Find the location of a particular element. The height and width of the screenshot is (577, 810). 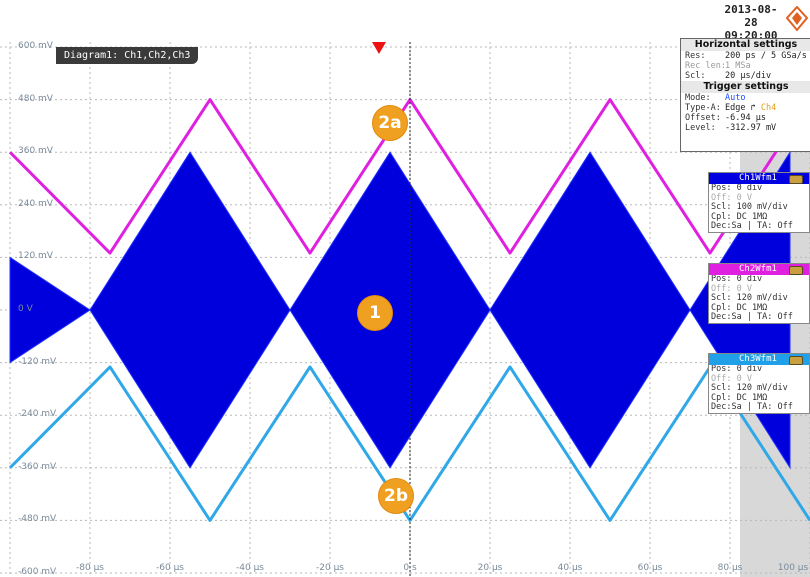

x-tick-label: 100 µs is located at coordinates (793, 568).